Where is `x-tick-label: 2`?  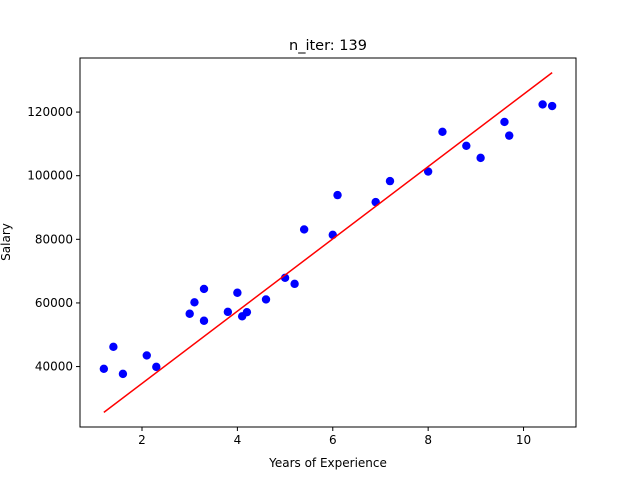 x-tick-label: 2 is located at coordinates (142, 440).